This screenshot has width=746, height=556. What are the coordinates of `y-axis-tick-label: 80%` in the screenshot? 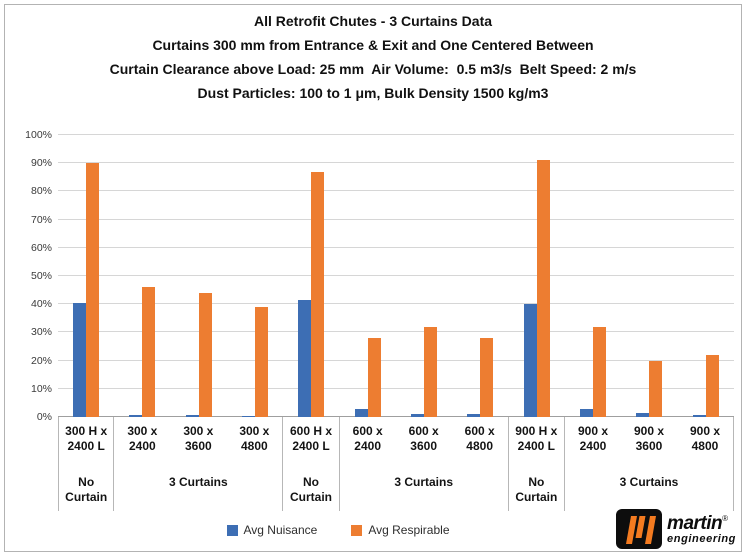 It's located at (41, 191).